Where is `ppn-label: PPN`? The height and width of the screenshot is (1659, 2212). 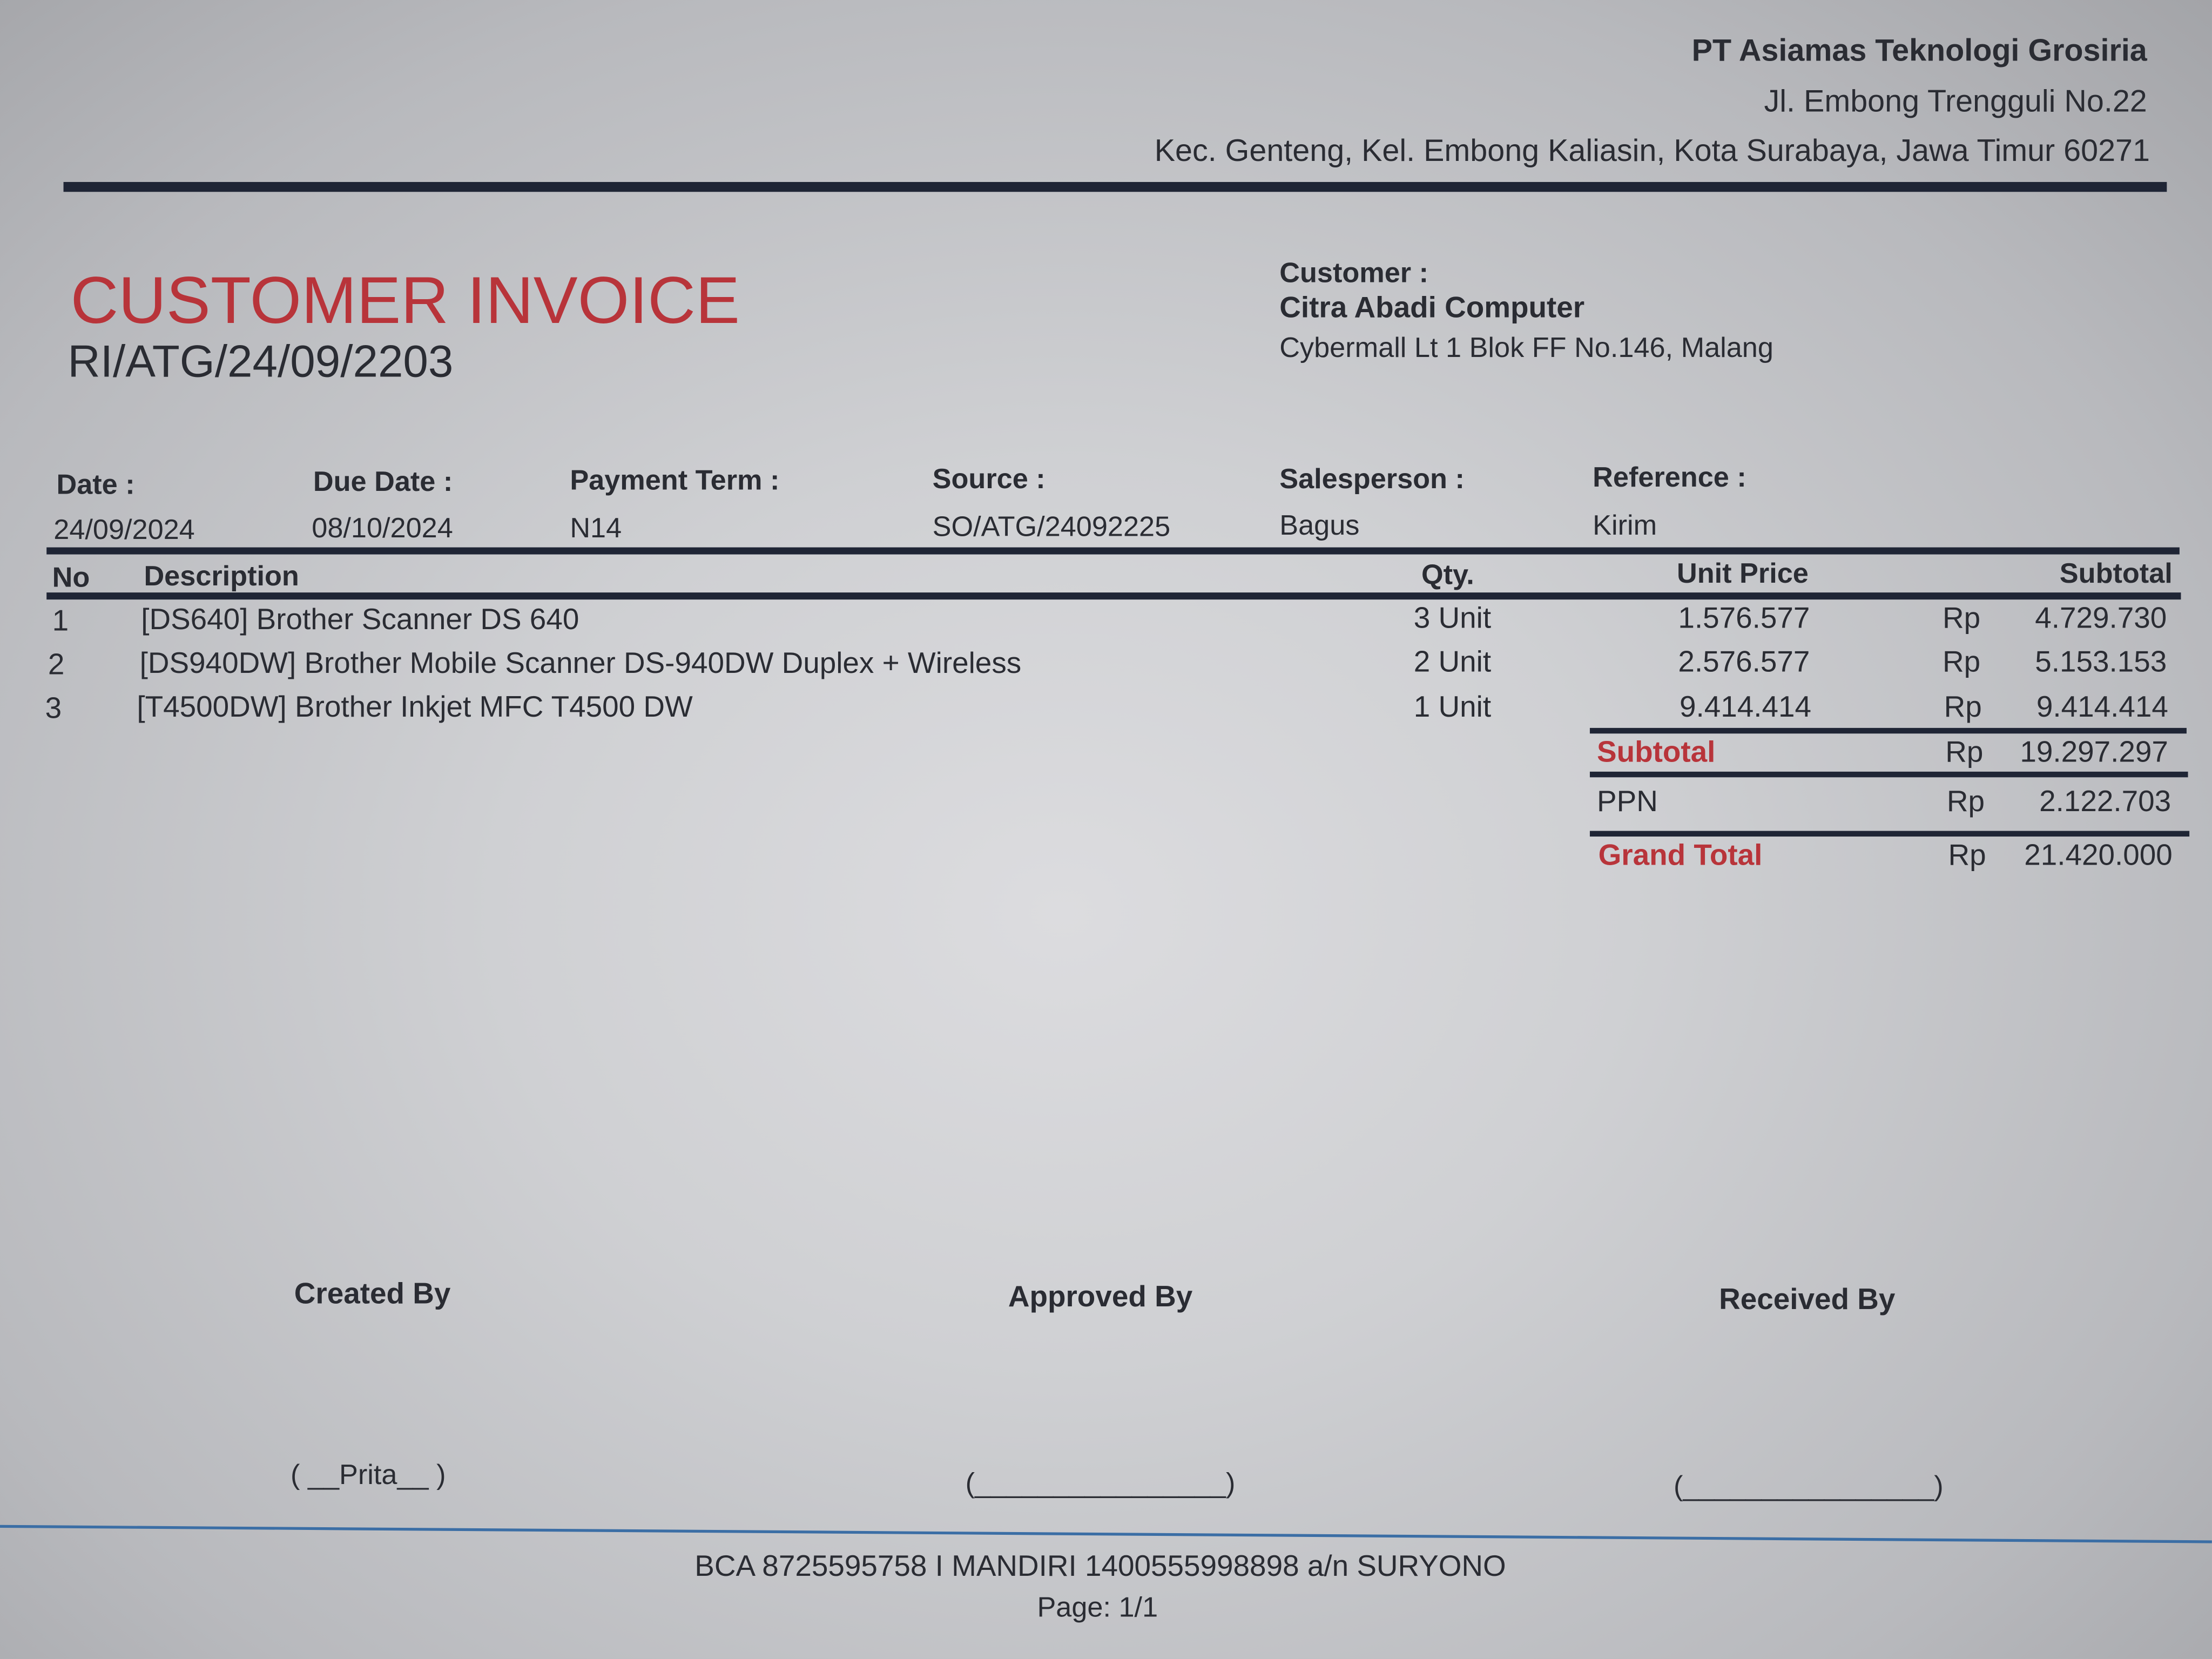
ppn-label: PPN is located at coordinates (1627, 802).